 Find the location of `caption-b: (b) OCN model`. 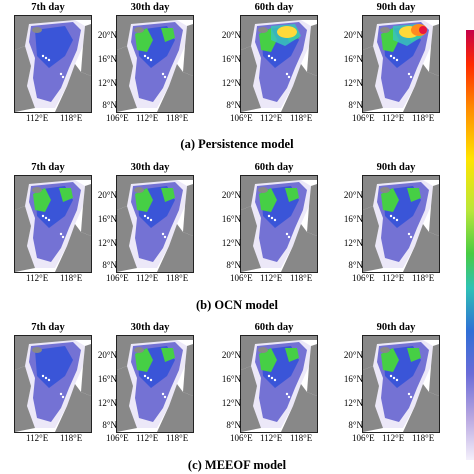

caption-b: (b) OCN model is located at coordinates (237, 305).